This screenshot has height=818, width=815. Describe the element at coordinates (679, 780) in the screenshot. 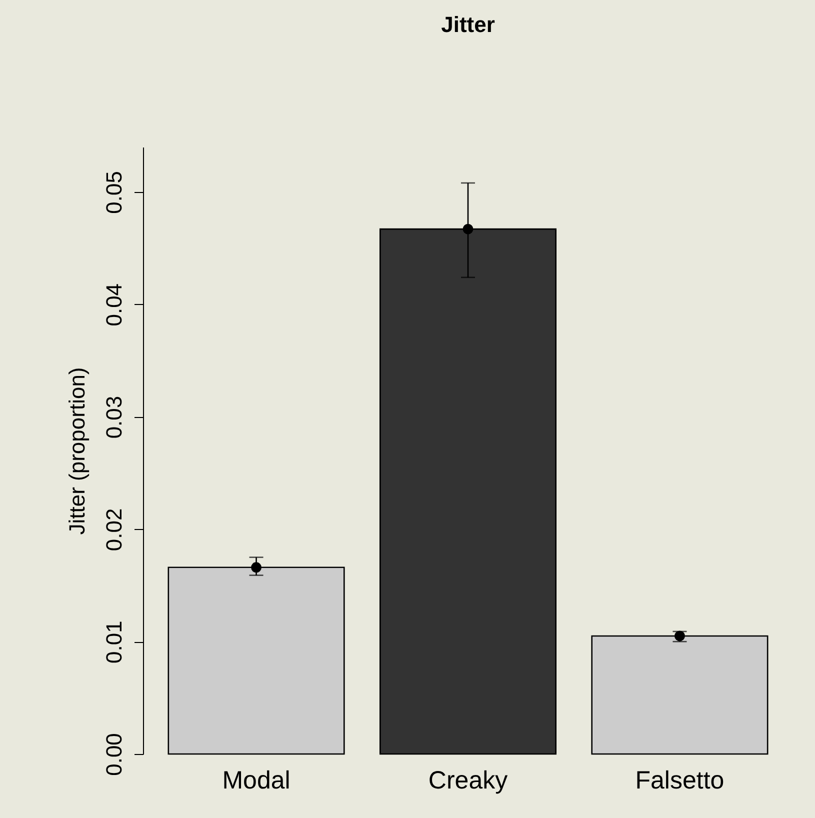

I see `x-tick-label: Falsetto` at that location.